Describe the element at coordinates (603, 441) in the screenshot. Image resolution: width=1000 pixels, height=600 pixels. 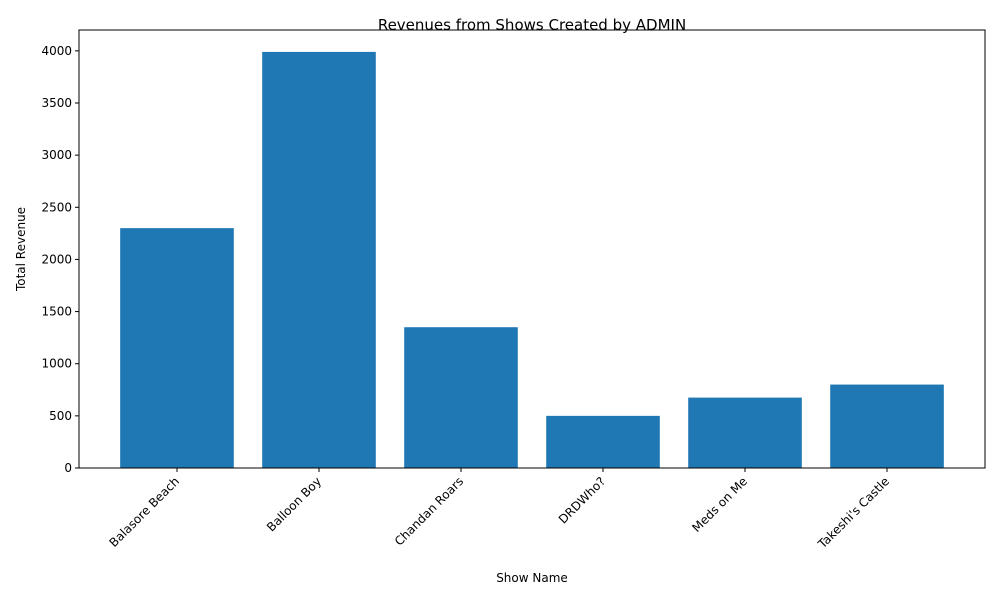
I see `bar-drdwho` at that location.